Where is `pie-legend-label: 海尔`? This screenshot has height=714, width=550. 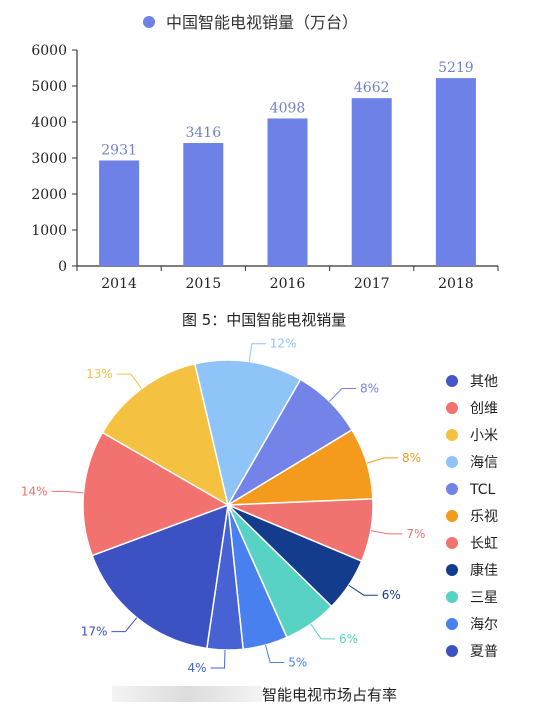
pie-legend-label: 海尔 is located at coordinates (484, 625).